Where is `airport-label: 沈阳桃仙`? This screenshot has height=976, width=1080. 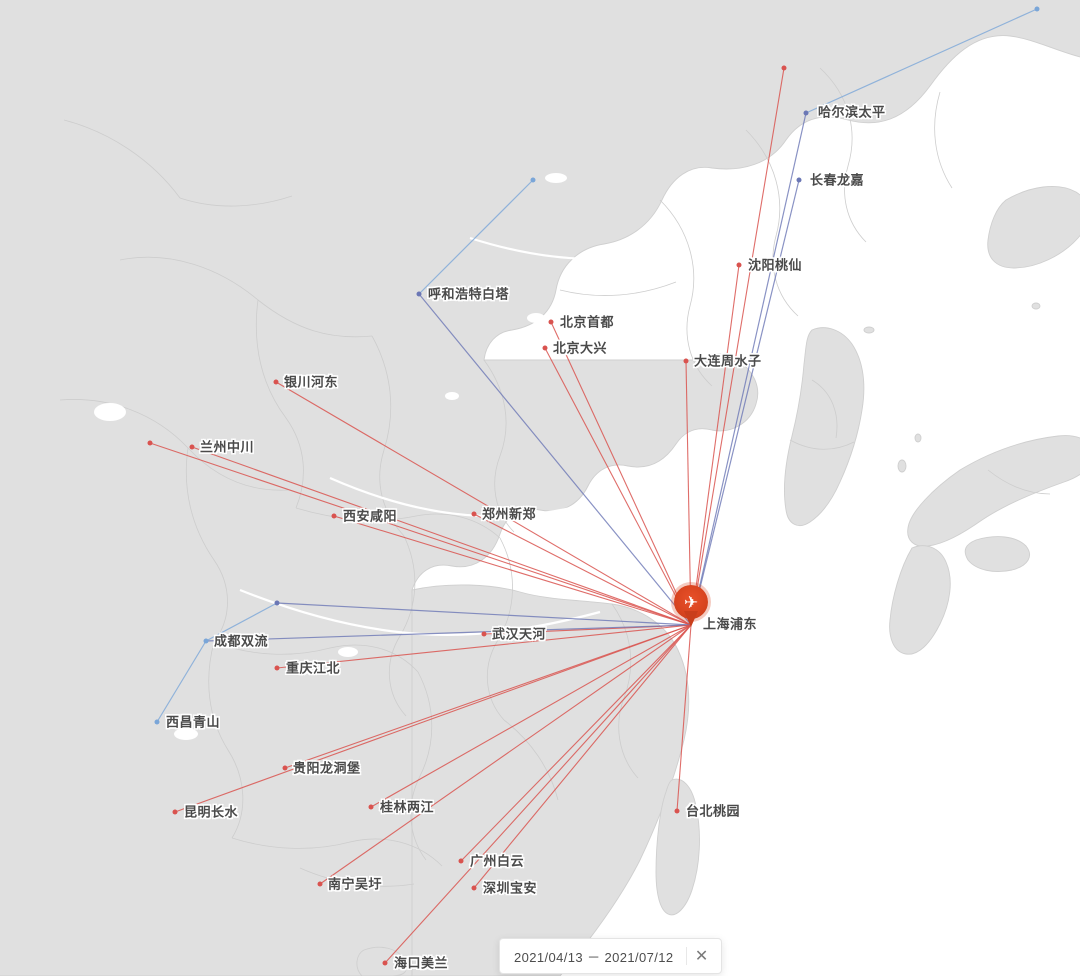 airport-label: 沈阳桃仙 is located at coordinates (775, 265).